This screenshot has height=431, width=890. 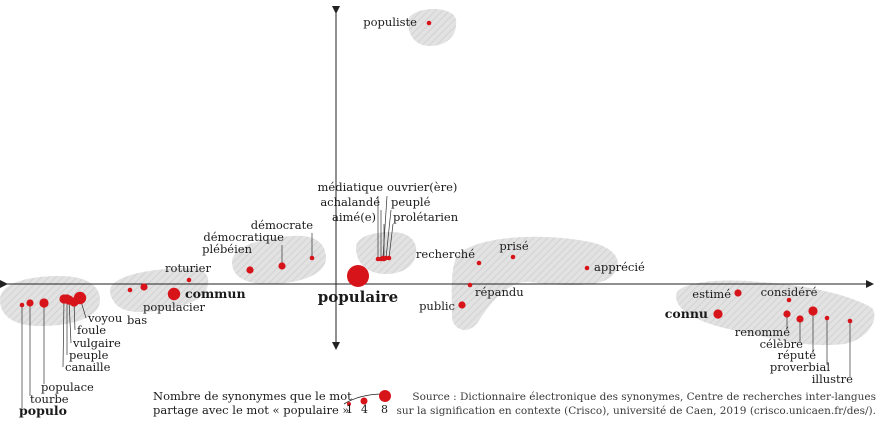 I want to click on label-proletarien: prolétarien, so click(x=426, y=217).